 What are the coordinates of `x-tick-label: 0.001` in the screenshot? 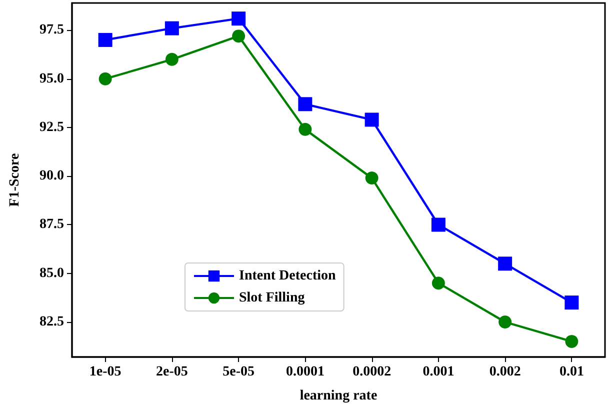 It's located at (438, 372).